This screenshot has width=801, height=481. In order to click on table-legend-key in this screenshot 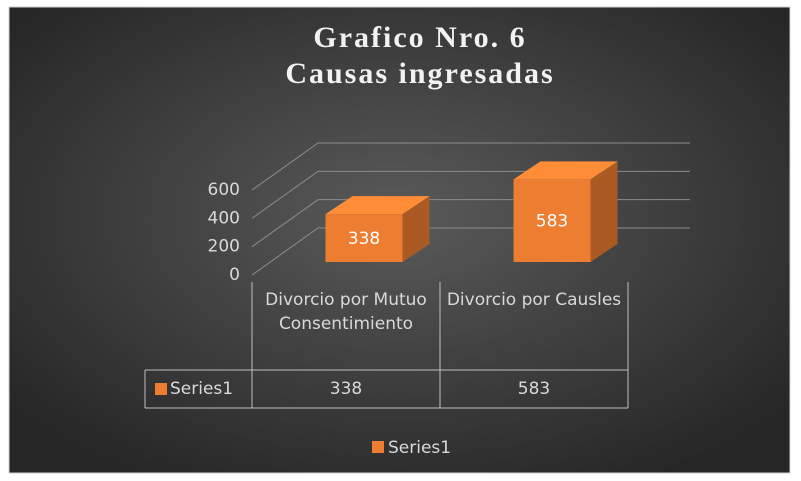, I will do `click(161, 389)`.